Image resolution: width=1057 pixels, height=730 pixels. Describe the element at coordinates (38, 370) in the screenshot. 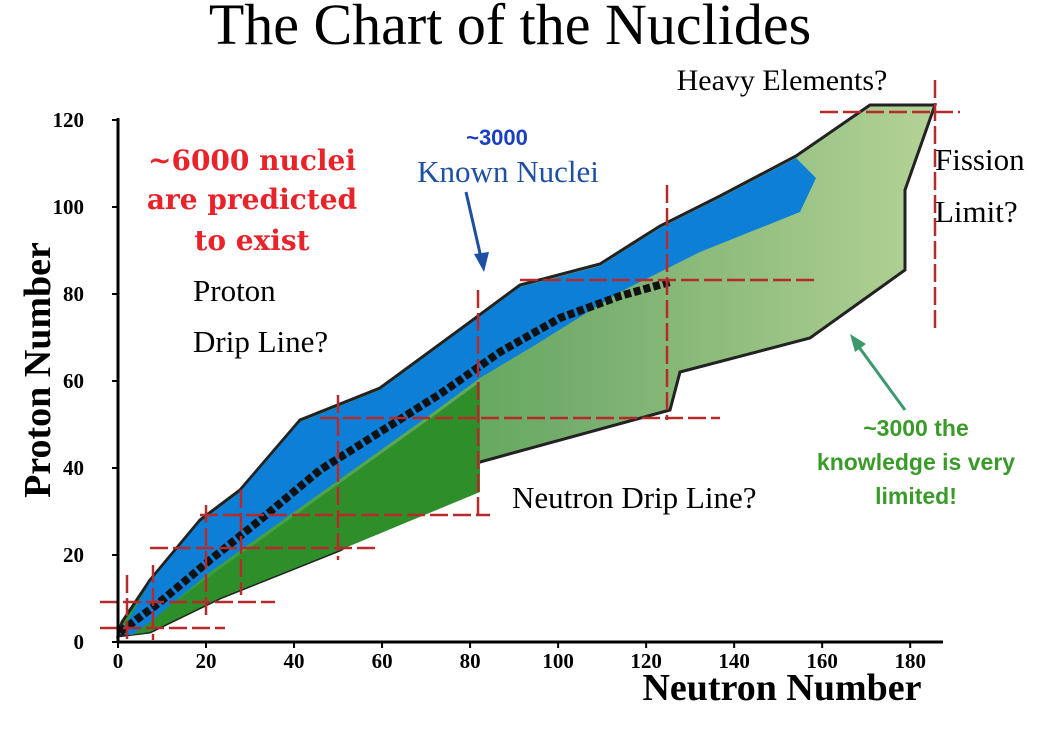

I see `y-axis-label: Proton Number` at that location.